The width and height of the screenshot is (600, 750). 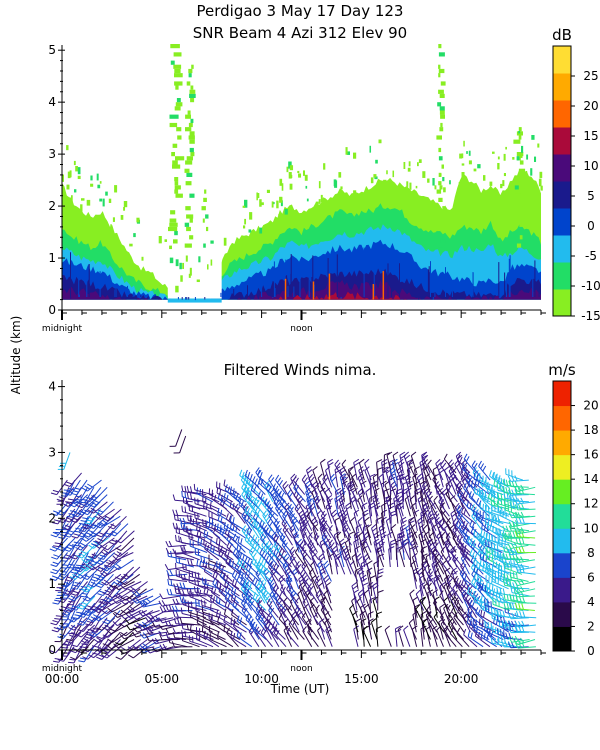 I want to click on y-tick-label: 3, so click(x=52, y=452).